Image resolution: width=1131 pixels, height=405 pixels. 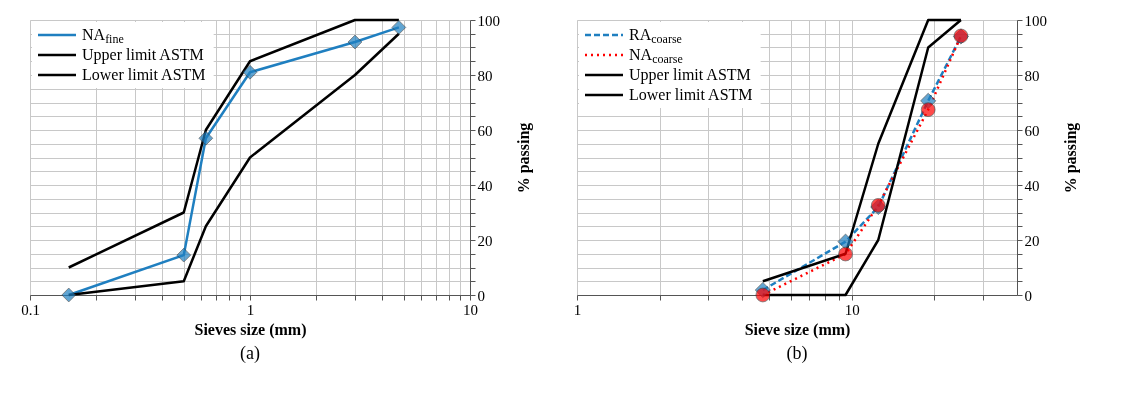 I want to click on text: (a), so click(x=250, y=353).